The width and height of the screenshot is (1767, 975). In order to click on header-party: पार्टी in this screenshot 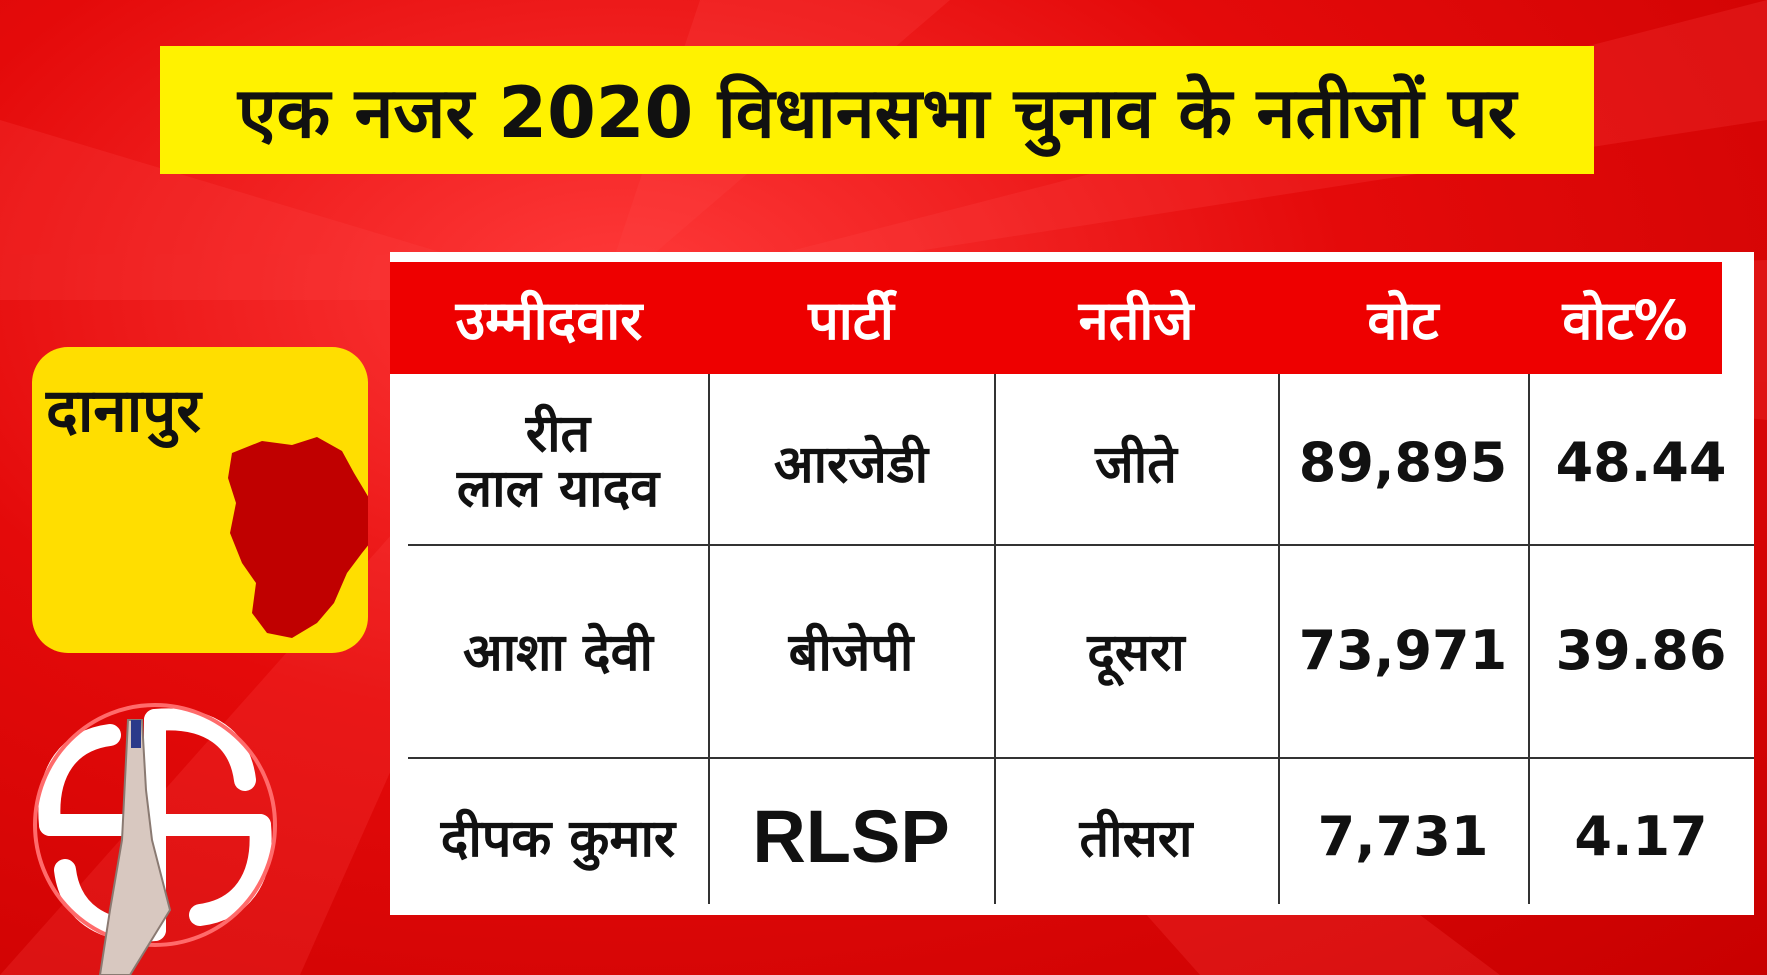, I will do `click(851, 320)`.